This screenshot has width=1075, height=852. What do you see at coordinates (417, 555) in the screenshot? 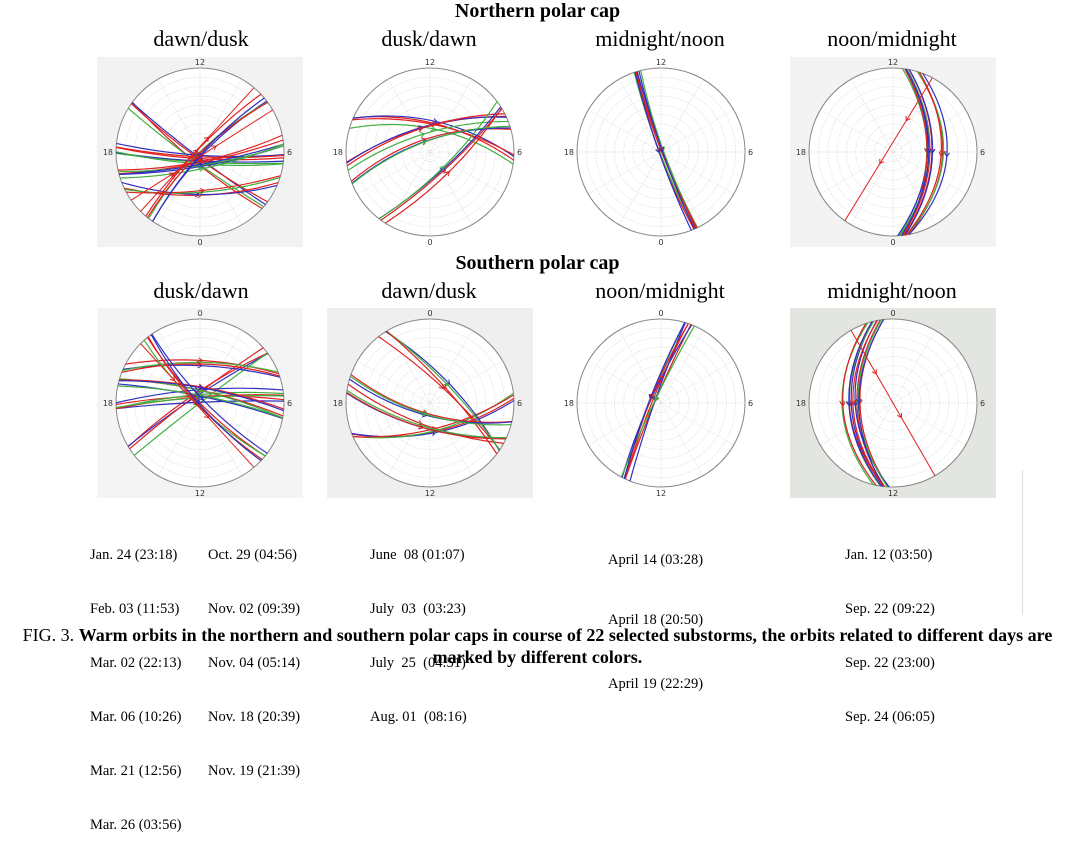
I see `date-item: June 08 (01:07)` at bounding box center [417, 555].